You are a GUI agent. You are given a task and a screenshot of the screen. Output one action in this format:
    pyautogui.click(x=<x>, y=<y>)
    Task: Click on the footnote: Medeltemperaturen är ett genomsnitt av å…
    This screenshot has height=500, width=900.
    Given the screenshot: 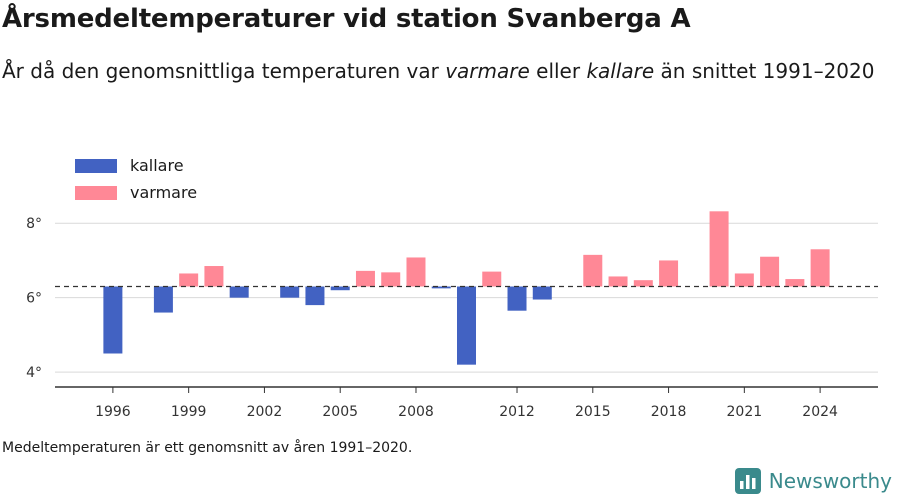 What is the action you would take?
    pyautogui.click(x=207, y=448)
    